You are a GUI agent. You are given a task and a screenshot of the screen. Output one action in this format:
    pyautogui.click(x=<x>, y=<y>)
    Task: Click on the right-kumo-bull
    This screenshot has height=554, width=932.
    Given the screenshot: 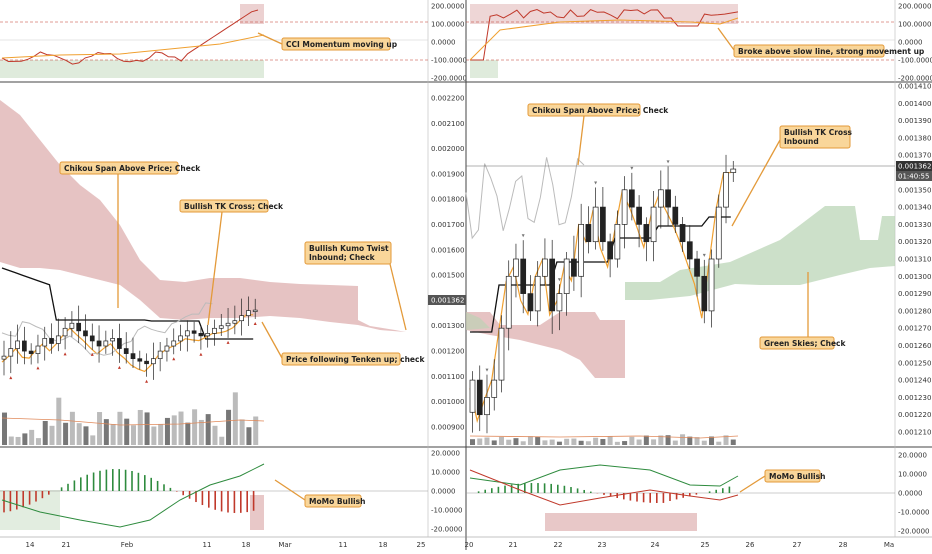 What is the action you would take?
    pyautogui.click(x=760, y=253)
    